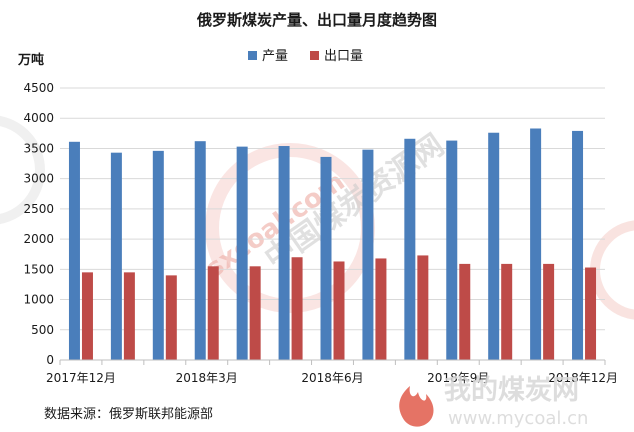 The height and width of the screenshot is (432, 634). I want to click on watermark-seal-left-icon, so click(22, 170).